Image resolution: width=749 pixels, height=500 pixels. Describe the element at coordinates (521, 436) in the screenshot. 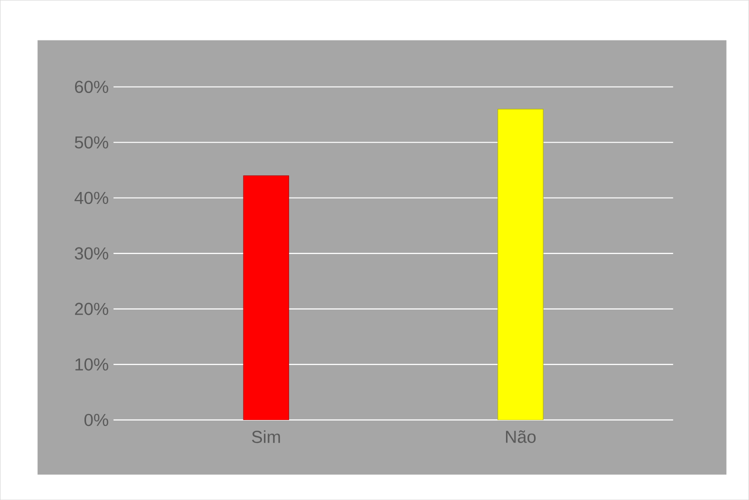

I see `x-tick-label: Não` at that location.